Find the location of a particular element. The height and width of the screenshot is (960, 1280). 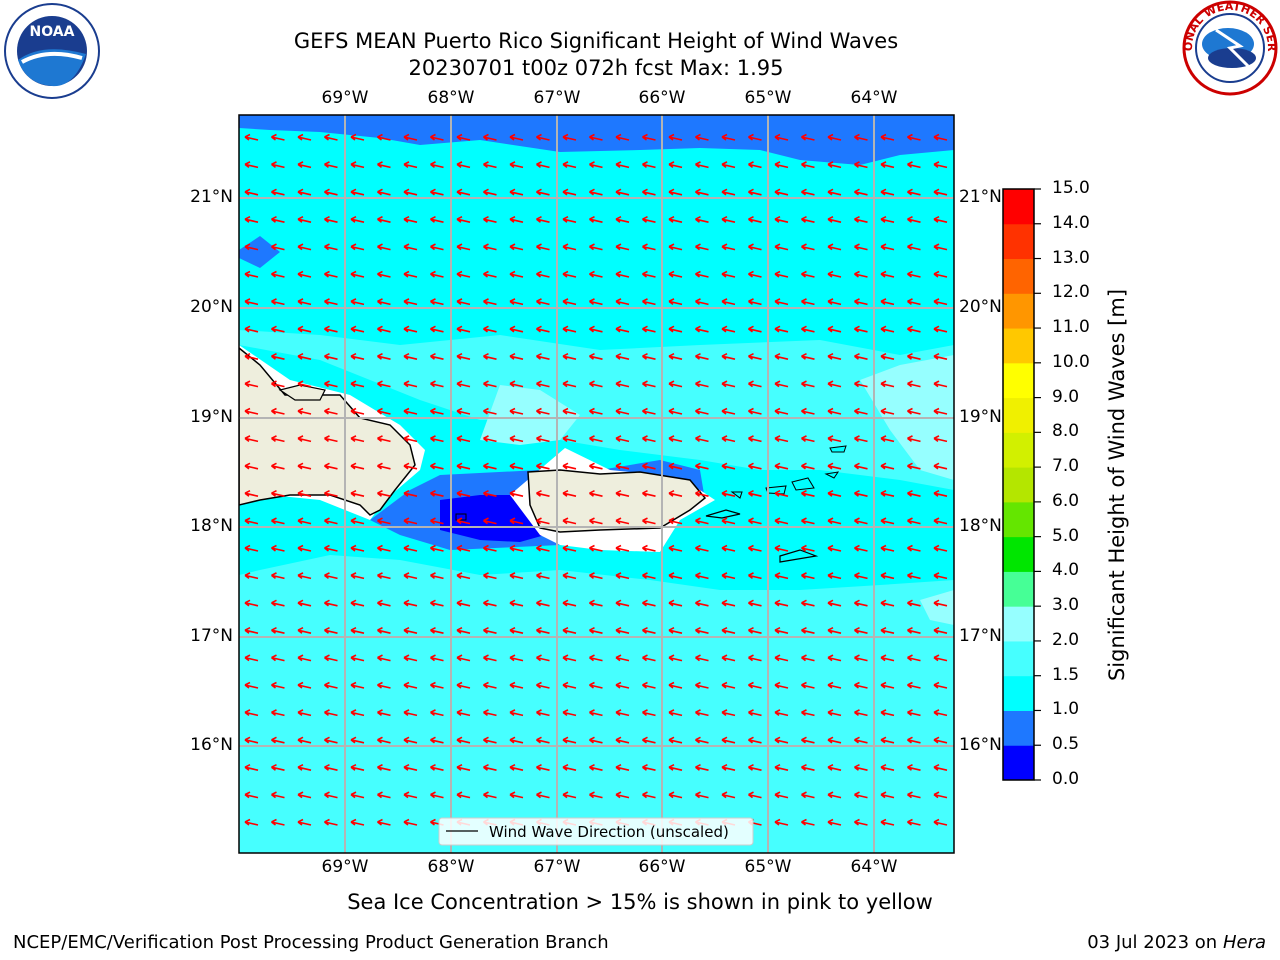

wave-band-0.0-0.5 is located at coordinates (492, 518).